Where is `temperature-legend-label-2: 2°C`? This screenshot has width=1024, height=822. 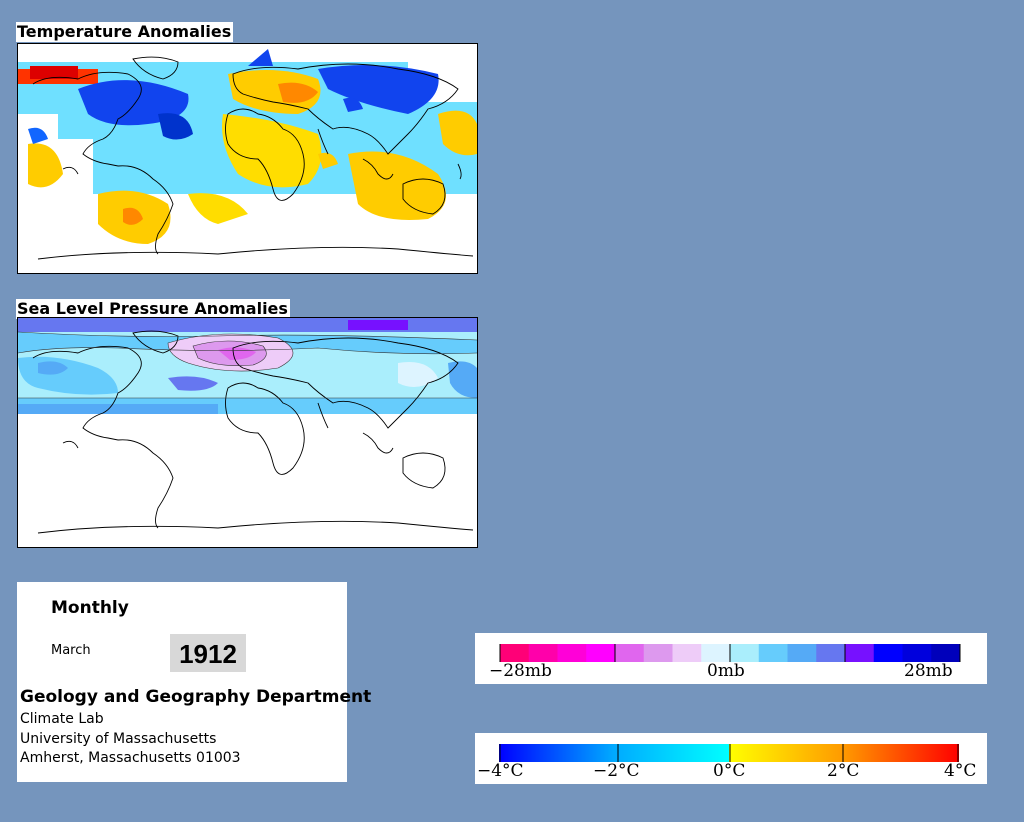 temperature-legend-label-2: 2°C is located at coordinates (843, 771).